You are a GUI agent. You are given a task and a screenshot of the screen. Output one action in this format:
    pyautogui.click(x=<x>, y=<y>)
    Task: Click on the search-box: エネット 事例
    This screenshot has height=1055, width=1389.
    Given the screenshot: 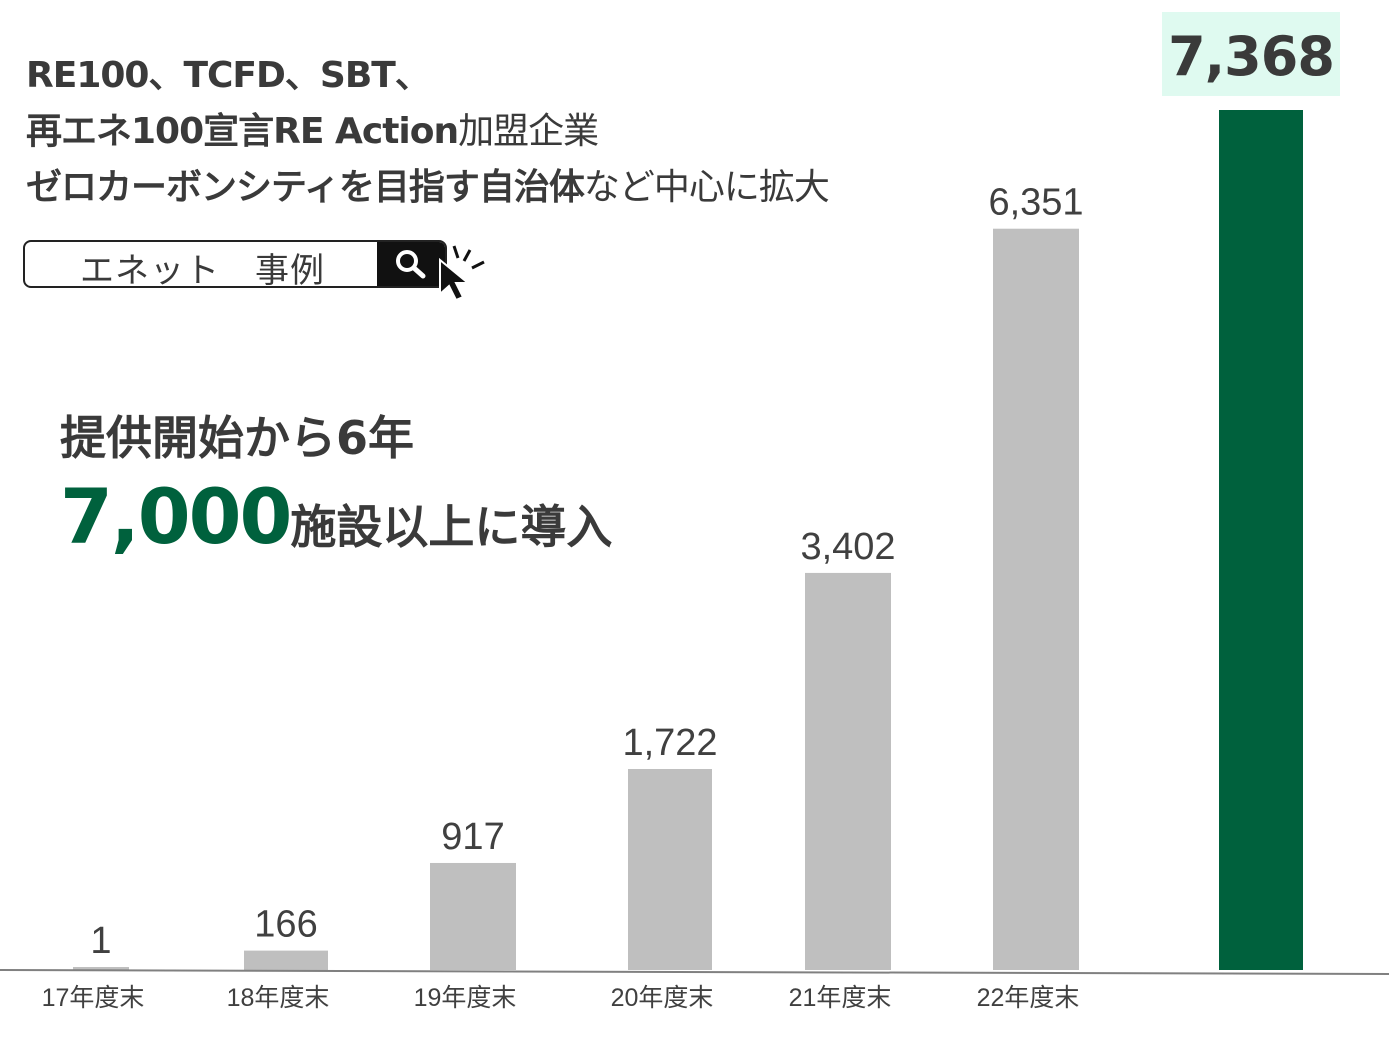 What is the action you would take?
    pyautogui.click(x=235, y=264)
    